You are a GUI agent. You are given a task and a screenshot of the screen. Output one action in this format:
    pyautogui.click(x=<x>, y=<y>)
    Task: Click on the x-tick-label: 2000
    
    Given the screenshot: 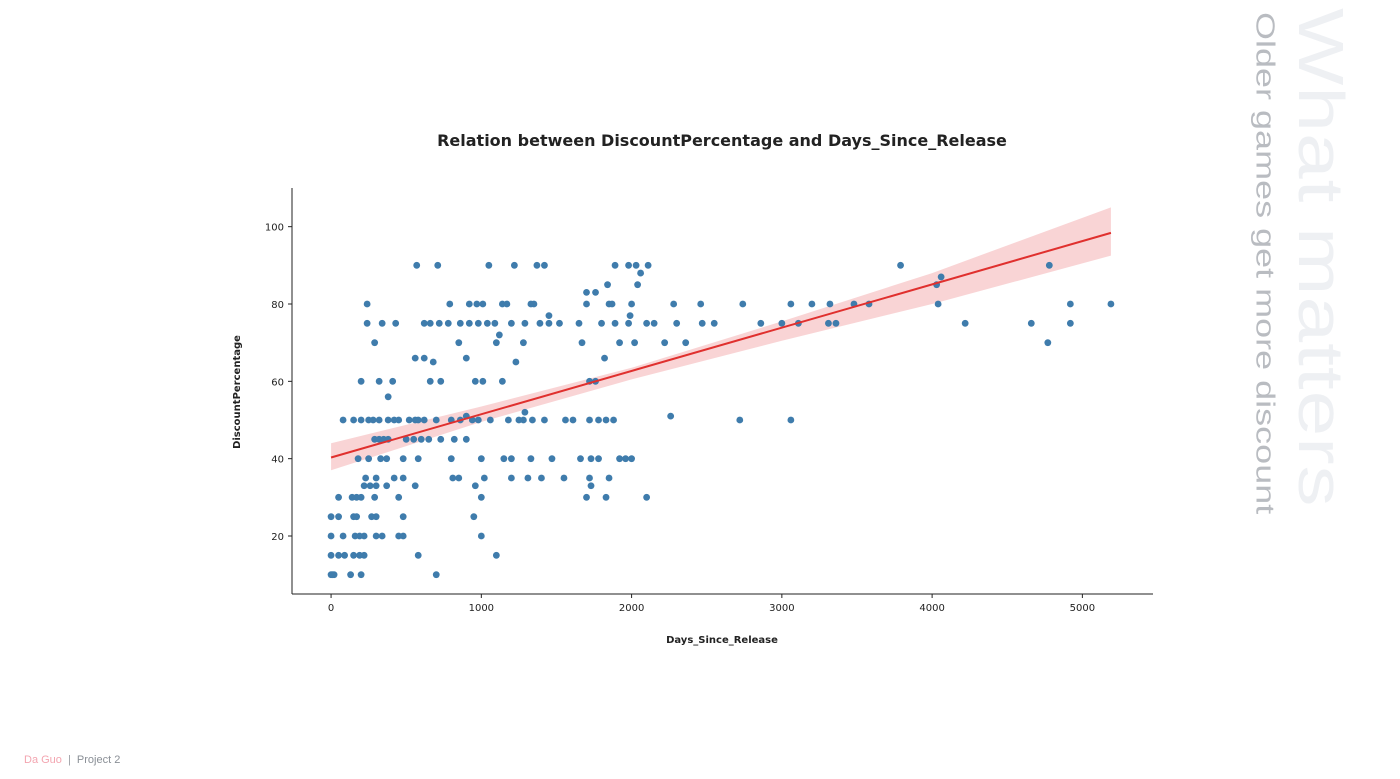 What is the action you would take?
    pyautogui.click(x=631, y=608)
    